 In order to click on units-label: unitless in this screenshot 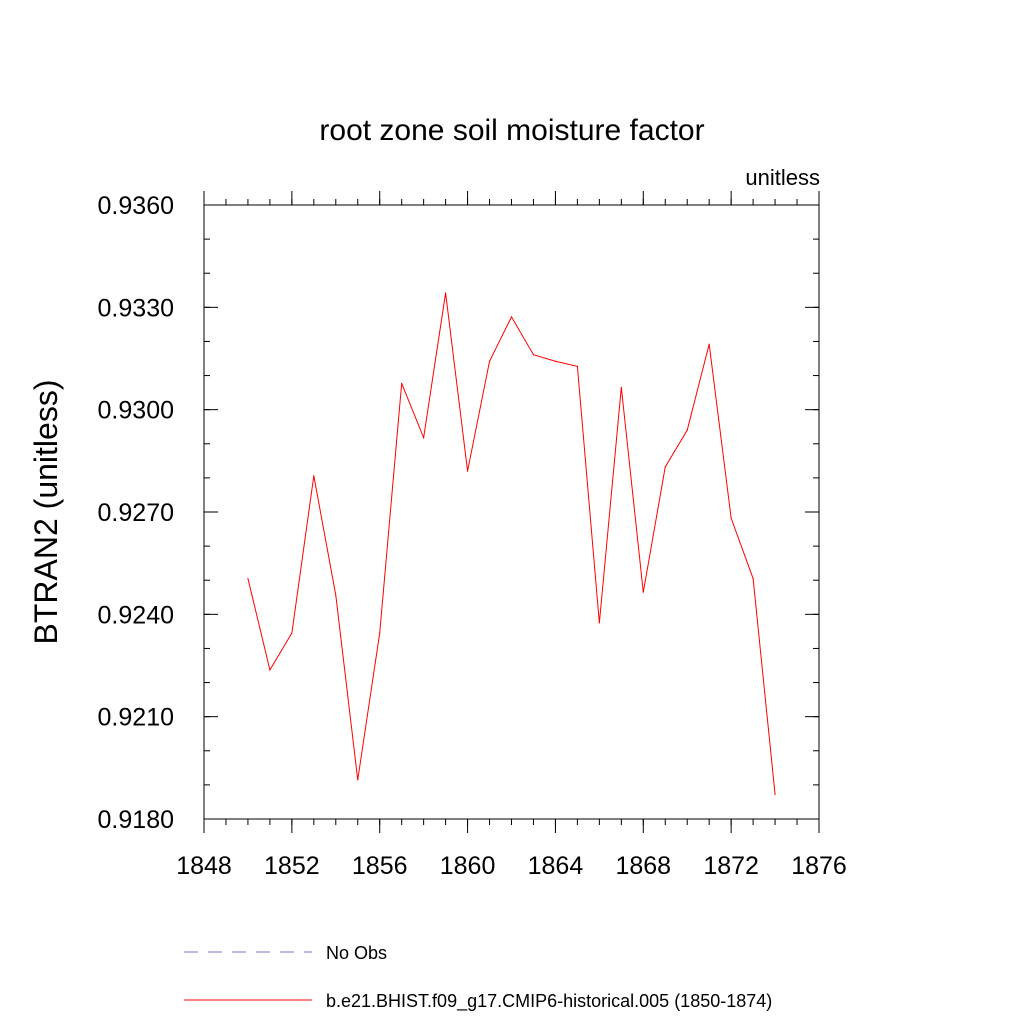, I will do `click(782, 177)`.